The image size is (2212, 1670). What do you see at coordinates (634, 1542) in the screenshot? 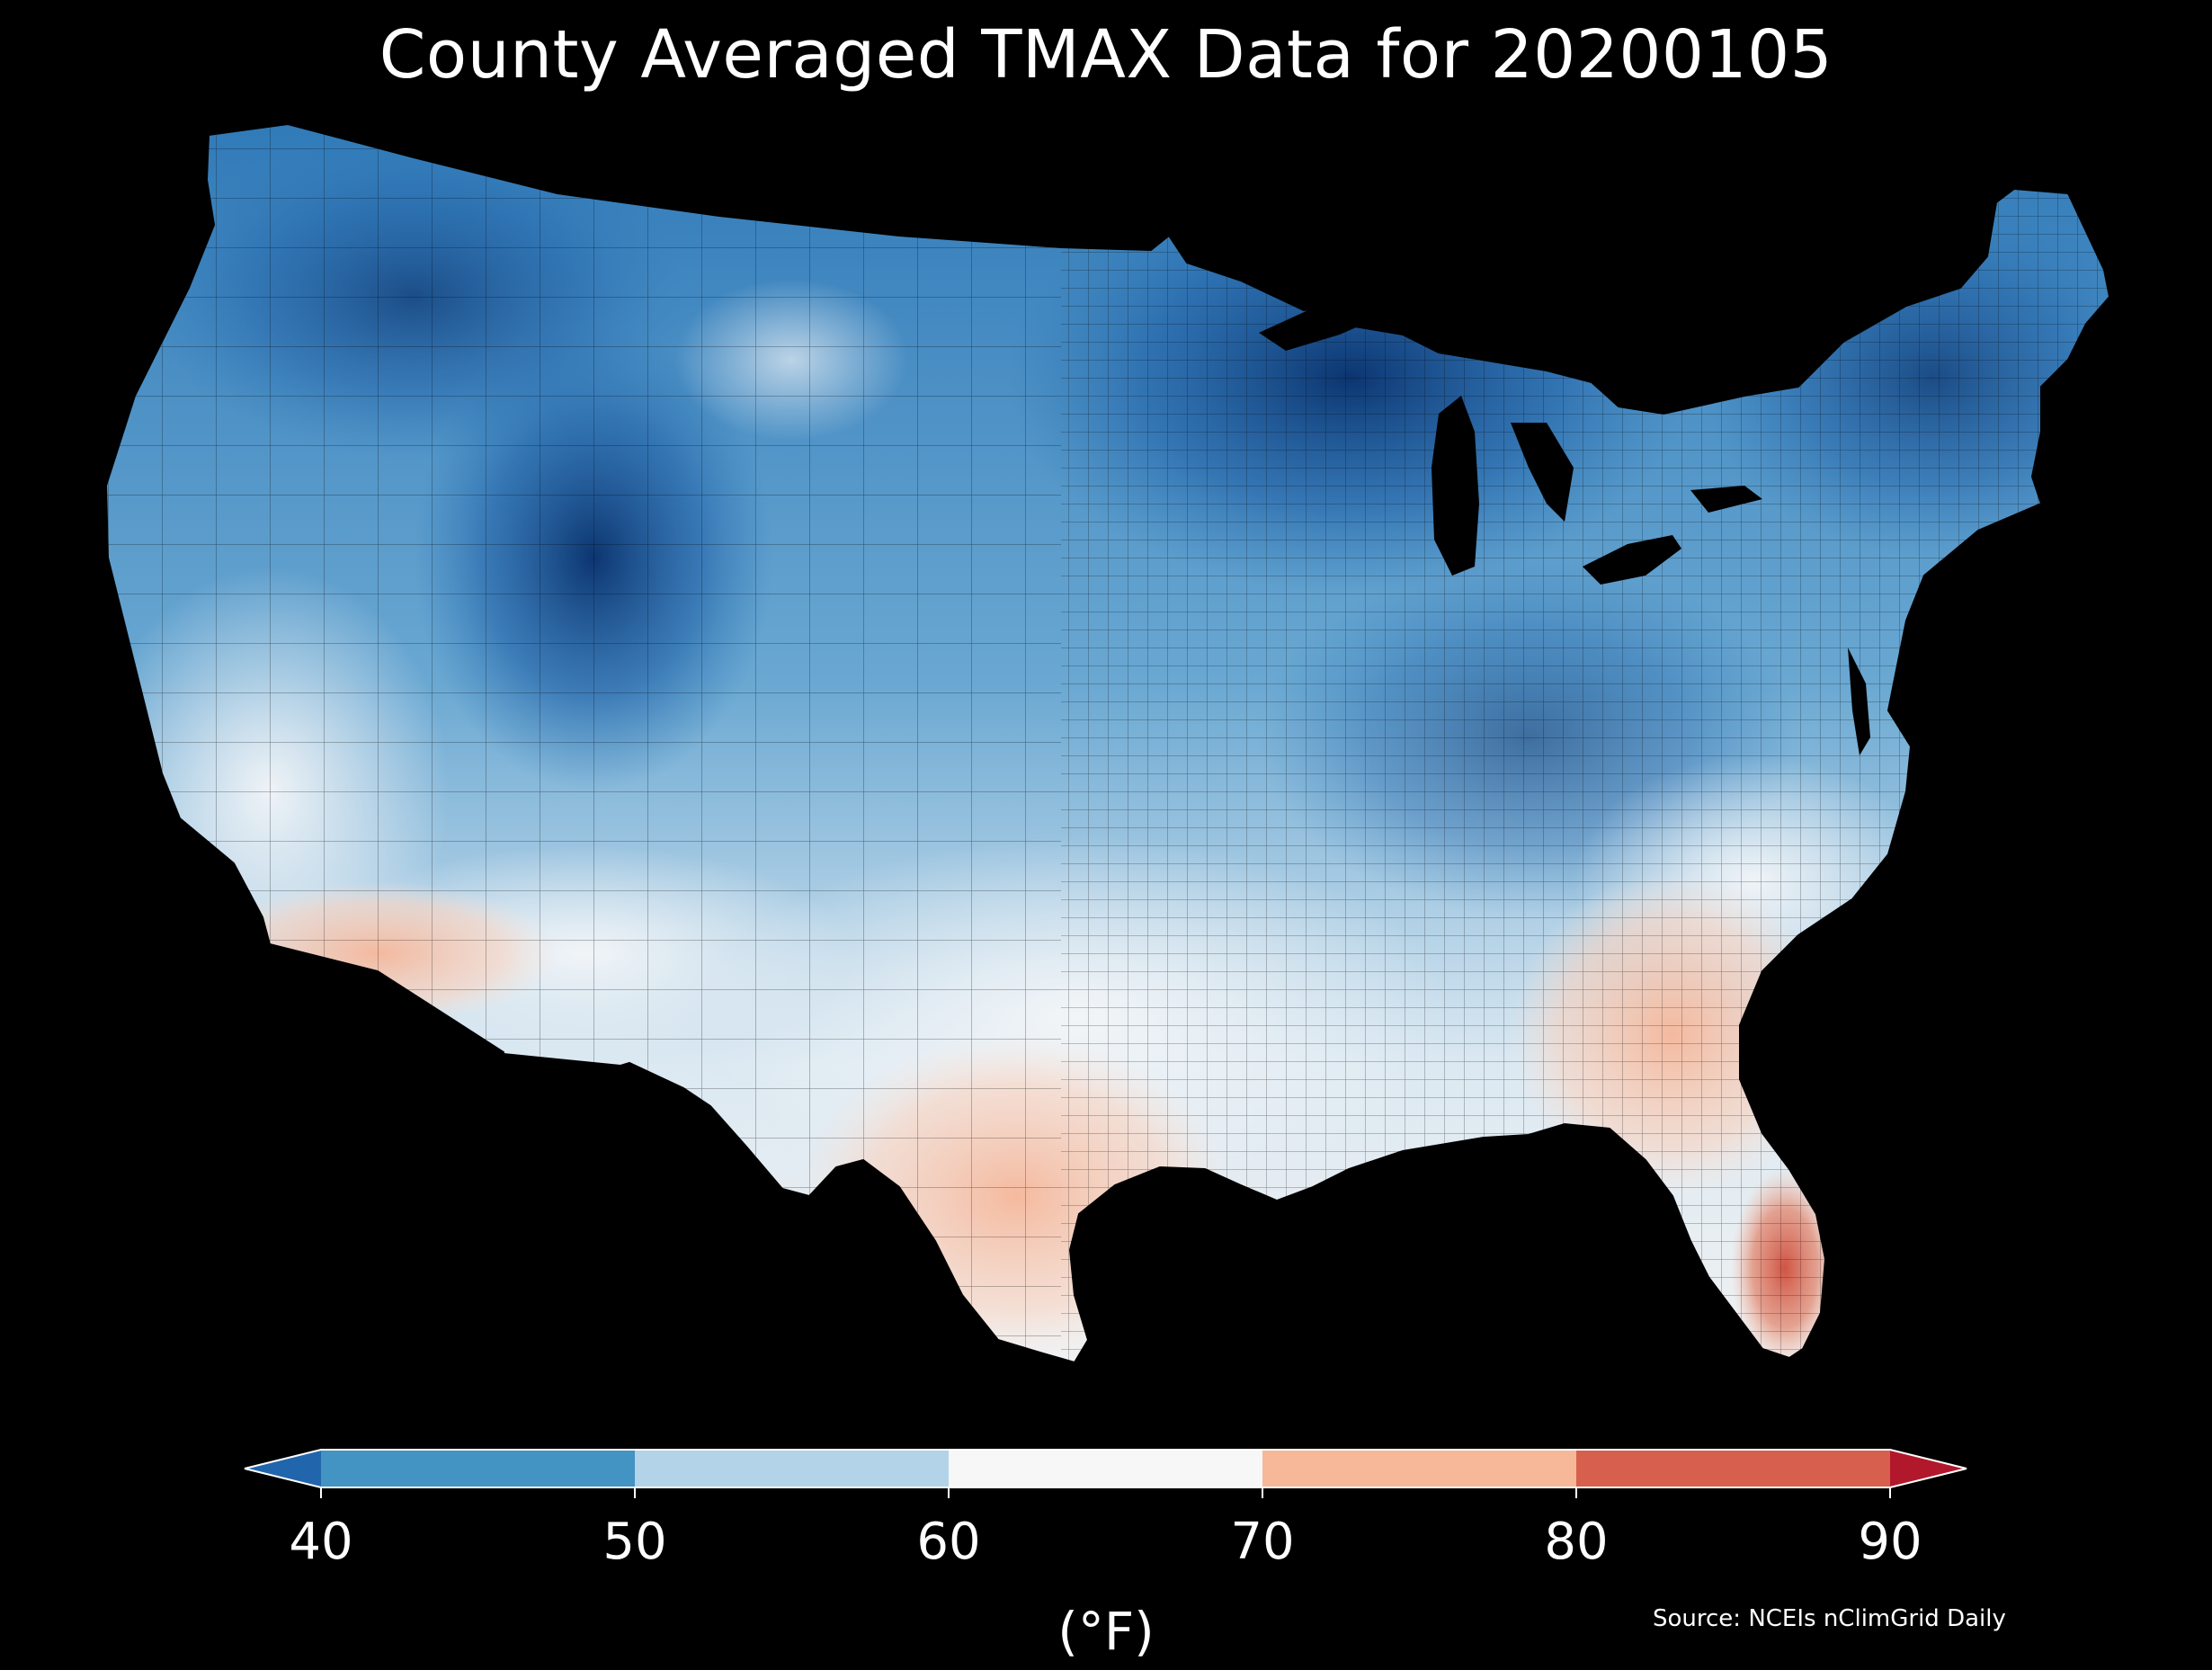
I see `colorbar-tick-label: 50` at bounding box center [634, 1542].